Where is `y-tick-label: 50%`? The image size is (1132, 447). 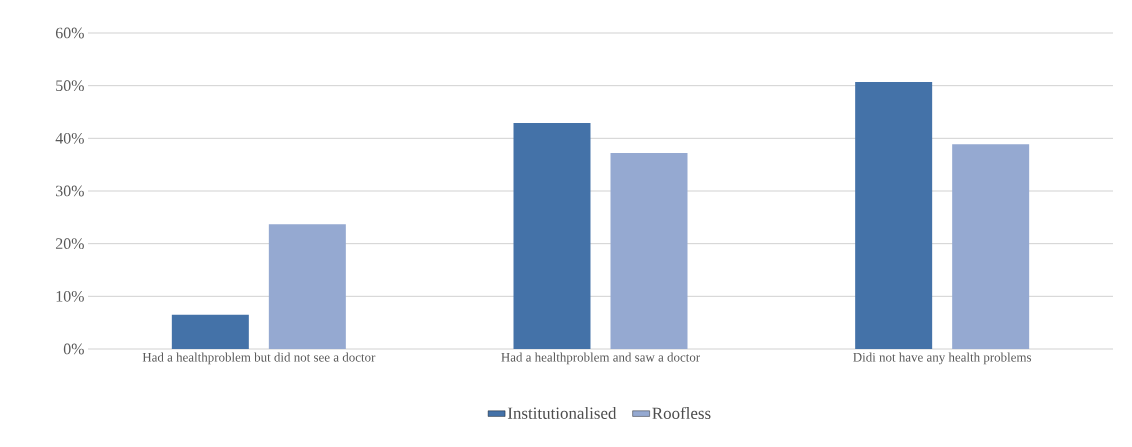 y-tick-label: 50% is located at coordinates (70, 86).